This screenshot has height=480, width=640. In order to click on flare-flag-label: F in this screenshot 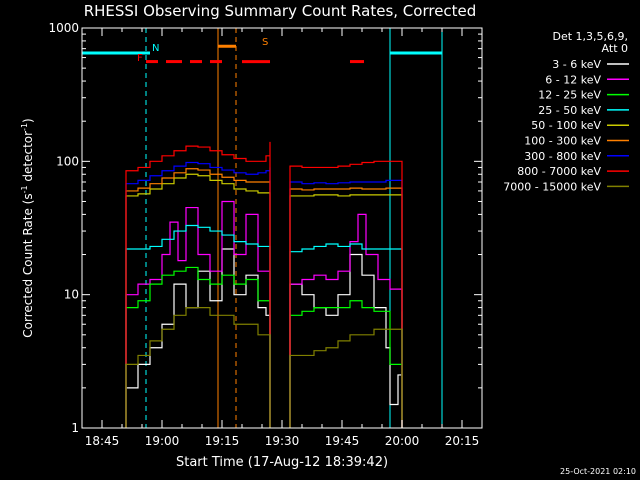, I will do `click(140, 58)`.